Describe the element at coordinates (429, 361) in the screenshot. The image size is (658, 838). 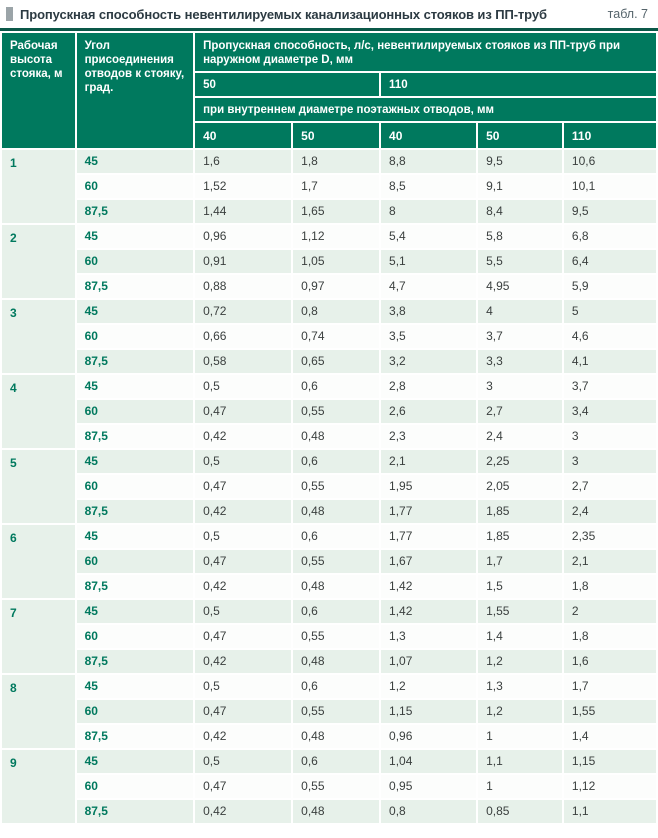
I see `value-cell: 3,2` at that location.